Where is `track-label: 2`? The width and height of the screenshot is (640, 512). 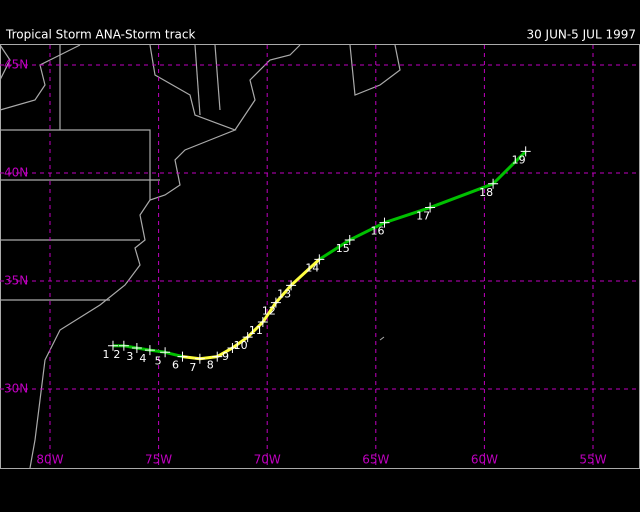 track-label: 2 is located at coordinates (116, 354).